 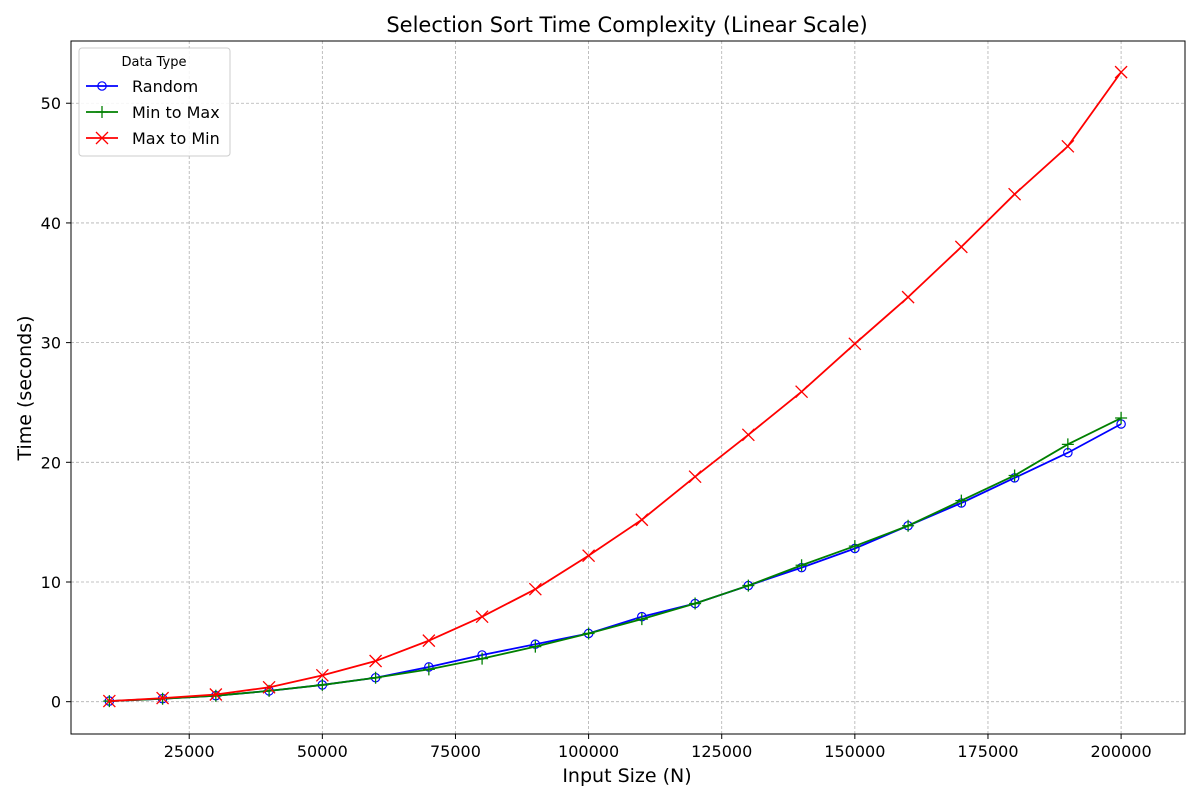 I want to click on legend-items: Random Min to Max Max to Min, so click(x=153, y=112).